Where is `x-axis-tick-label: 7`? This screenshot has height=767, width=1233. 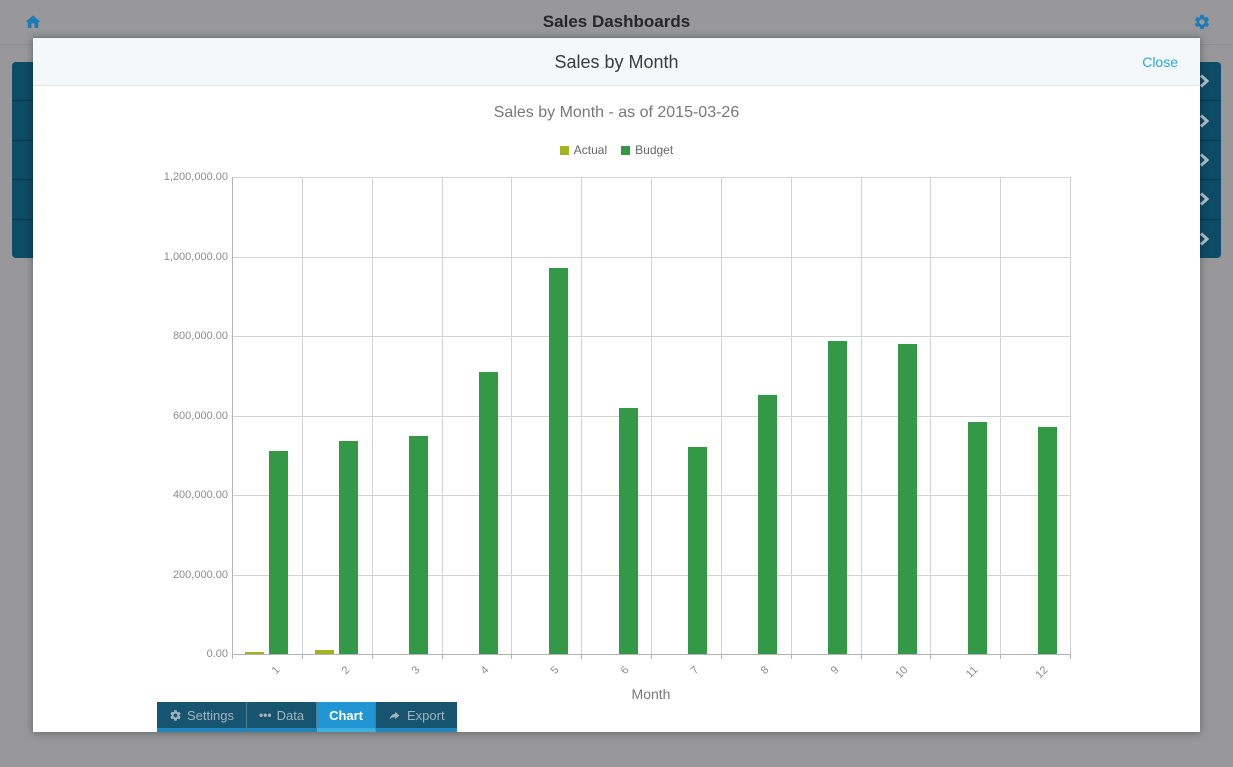
x-axis-tick-label: 7 is located at coordinates (695, 670).